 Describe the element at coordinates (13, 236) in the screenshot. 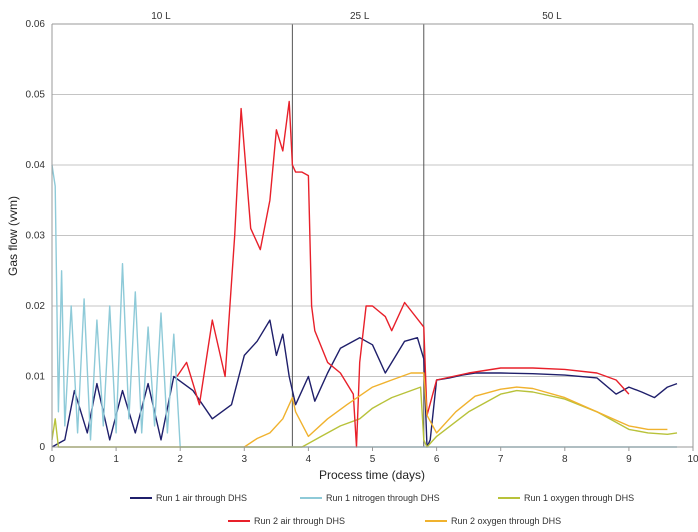

I see `y-axis-title: Gas flow (vvm)` at that location.